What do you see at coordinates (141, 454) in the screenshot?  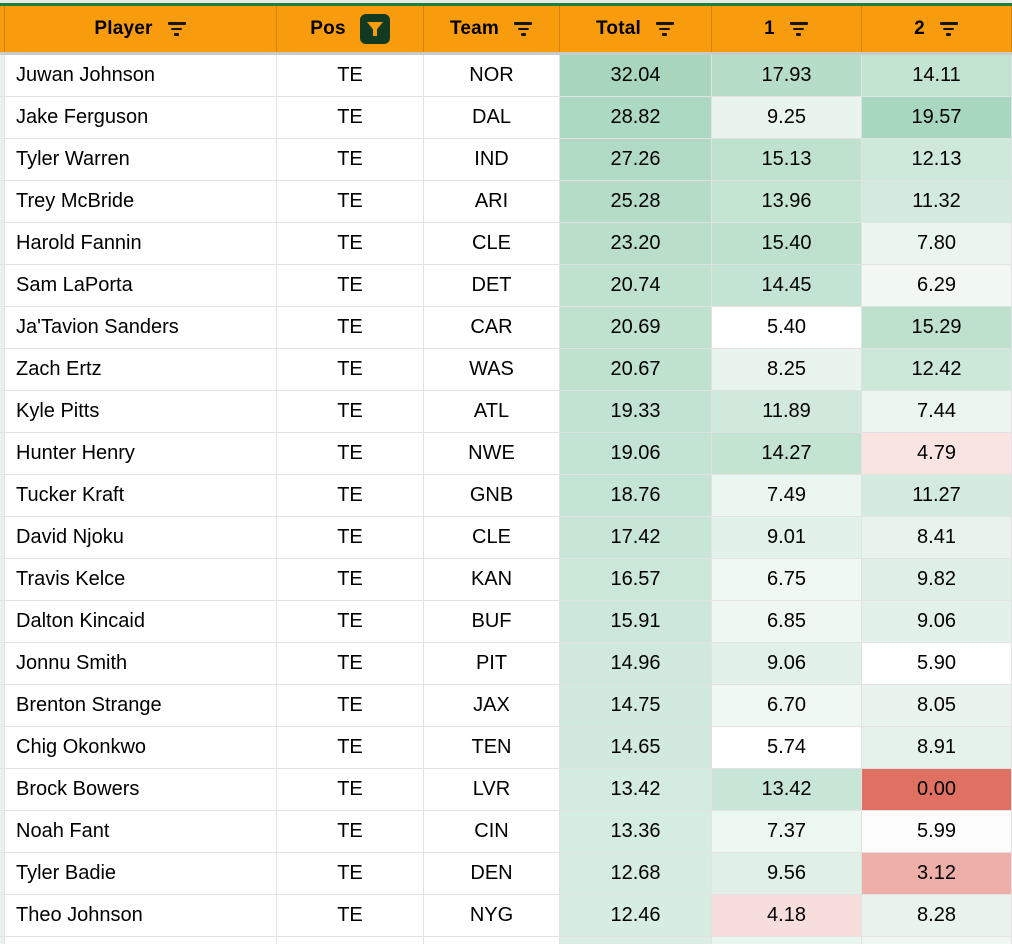 I see `cell-player: Hunter Henry` at bounding box center [141, 454].